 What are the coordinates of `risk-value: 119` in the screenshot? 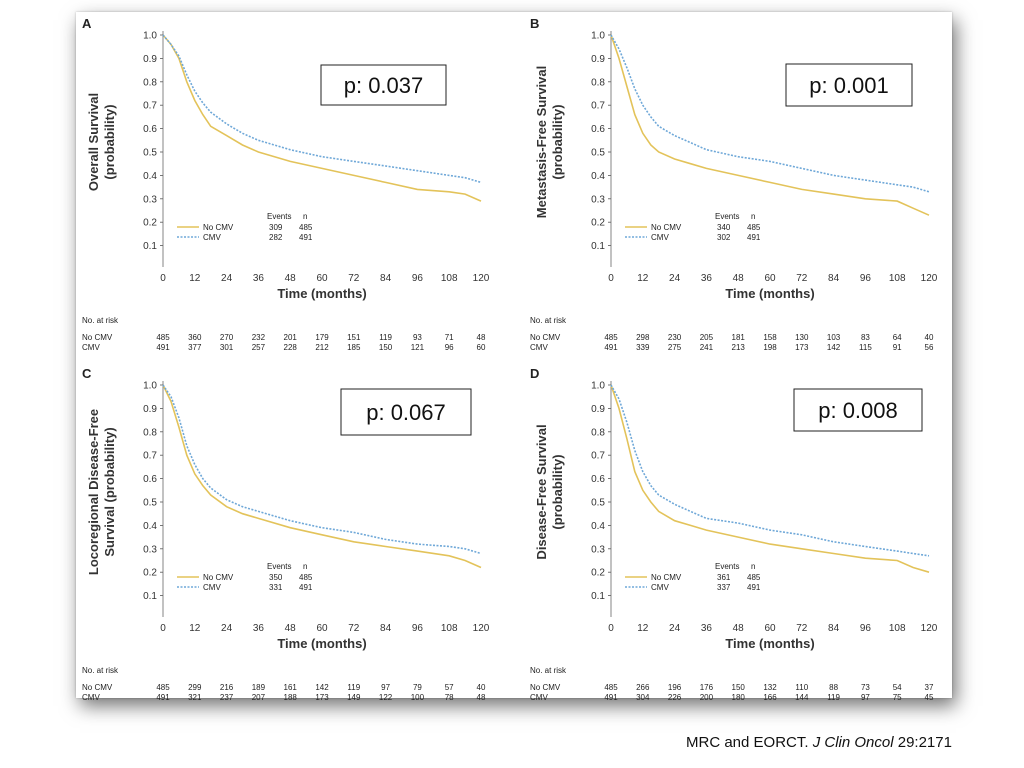 It's located at (385, 337).